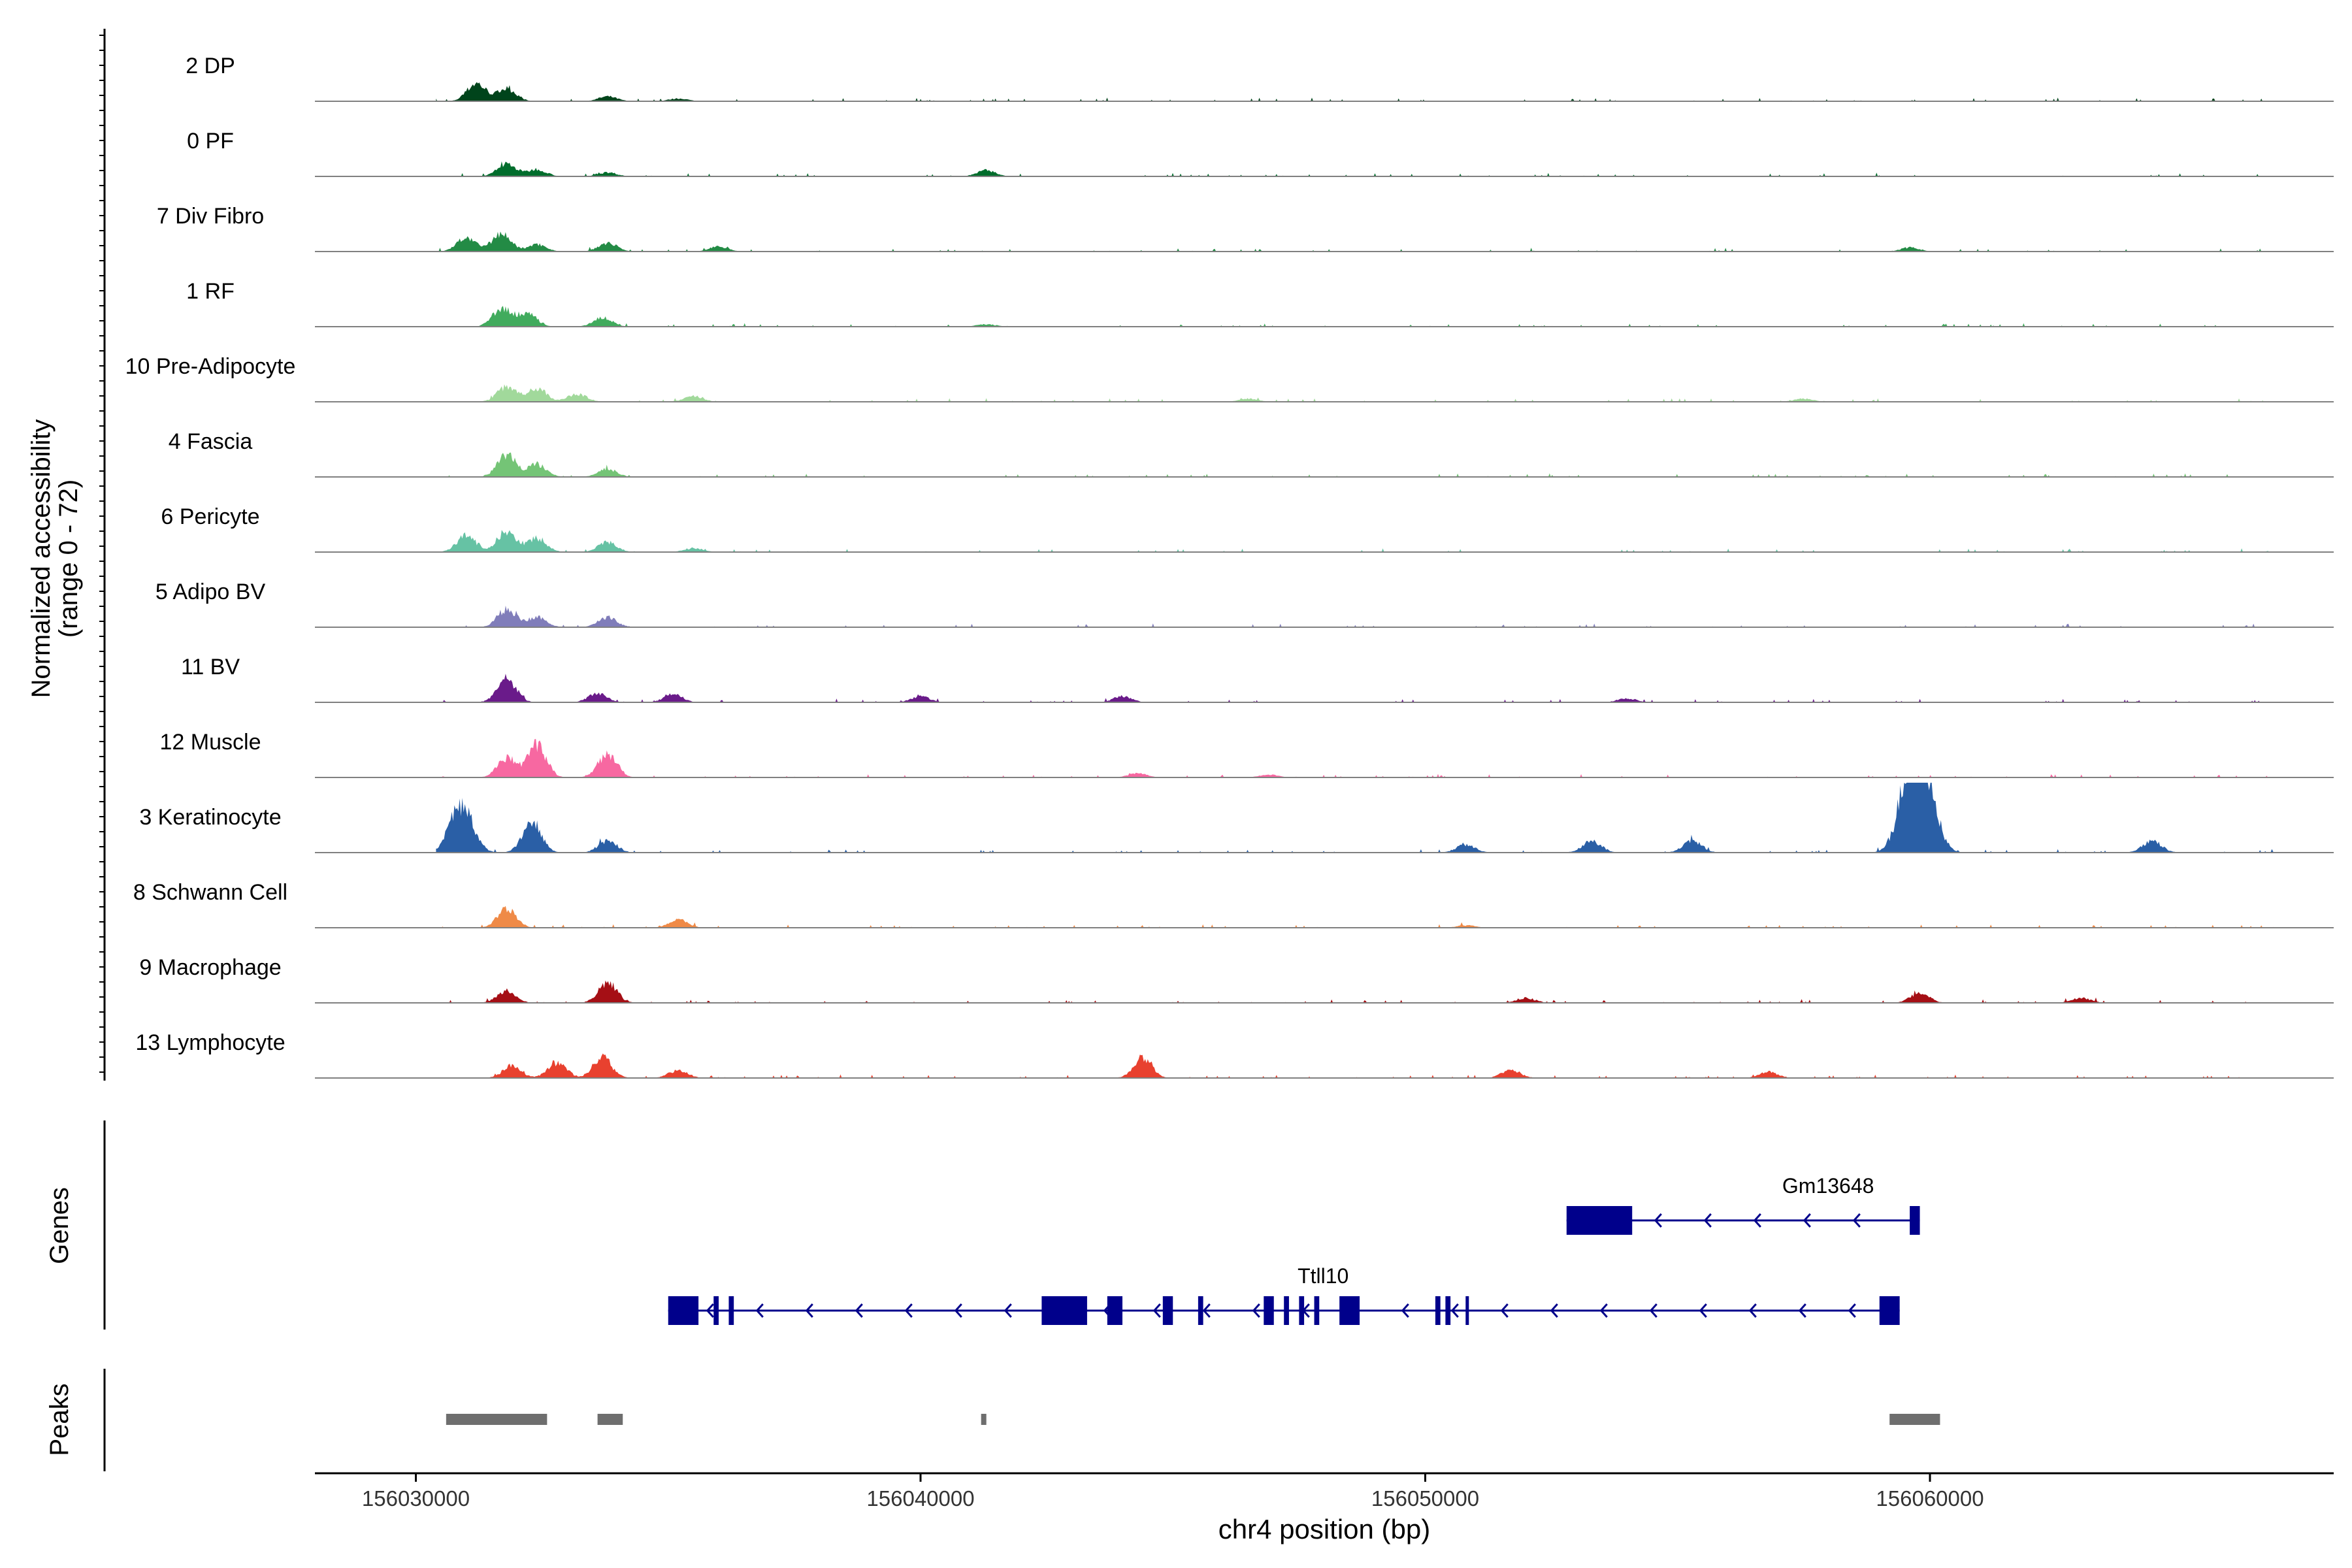  I want to click on coverage-track: 5 Adipo BV, so click(1244, 604).